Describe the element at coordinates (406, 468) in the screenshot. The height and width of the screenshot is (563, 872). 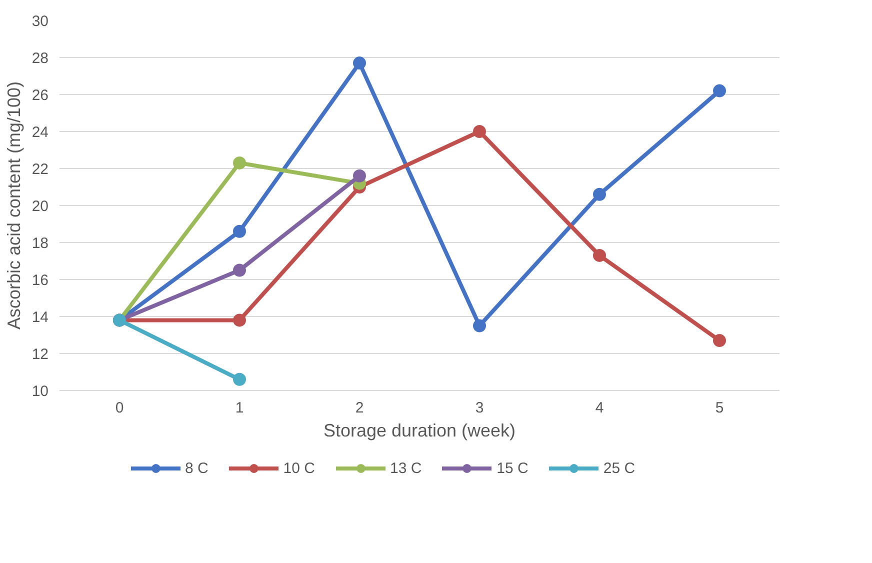
I see `legend-label: 13 C` at that location.